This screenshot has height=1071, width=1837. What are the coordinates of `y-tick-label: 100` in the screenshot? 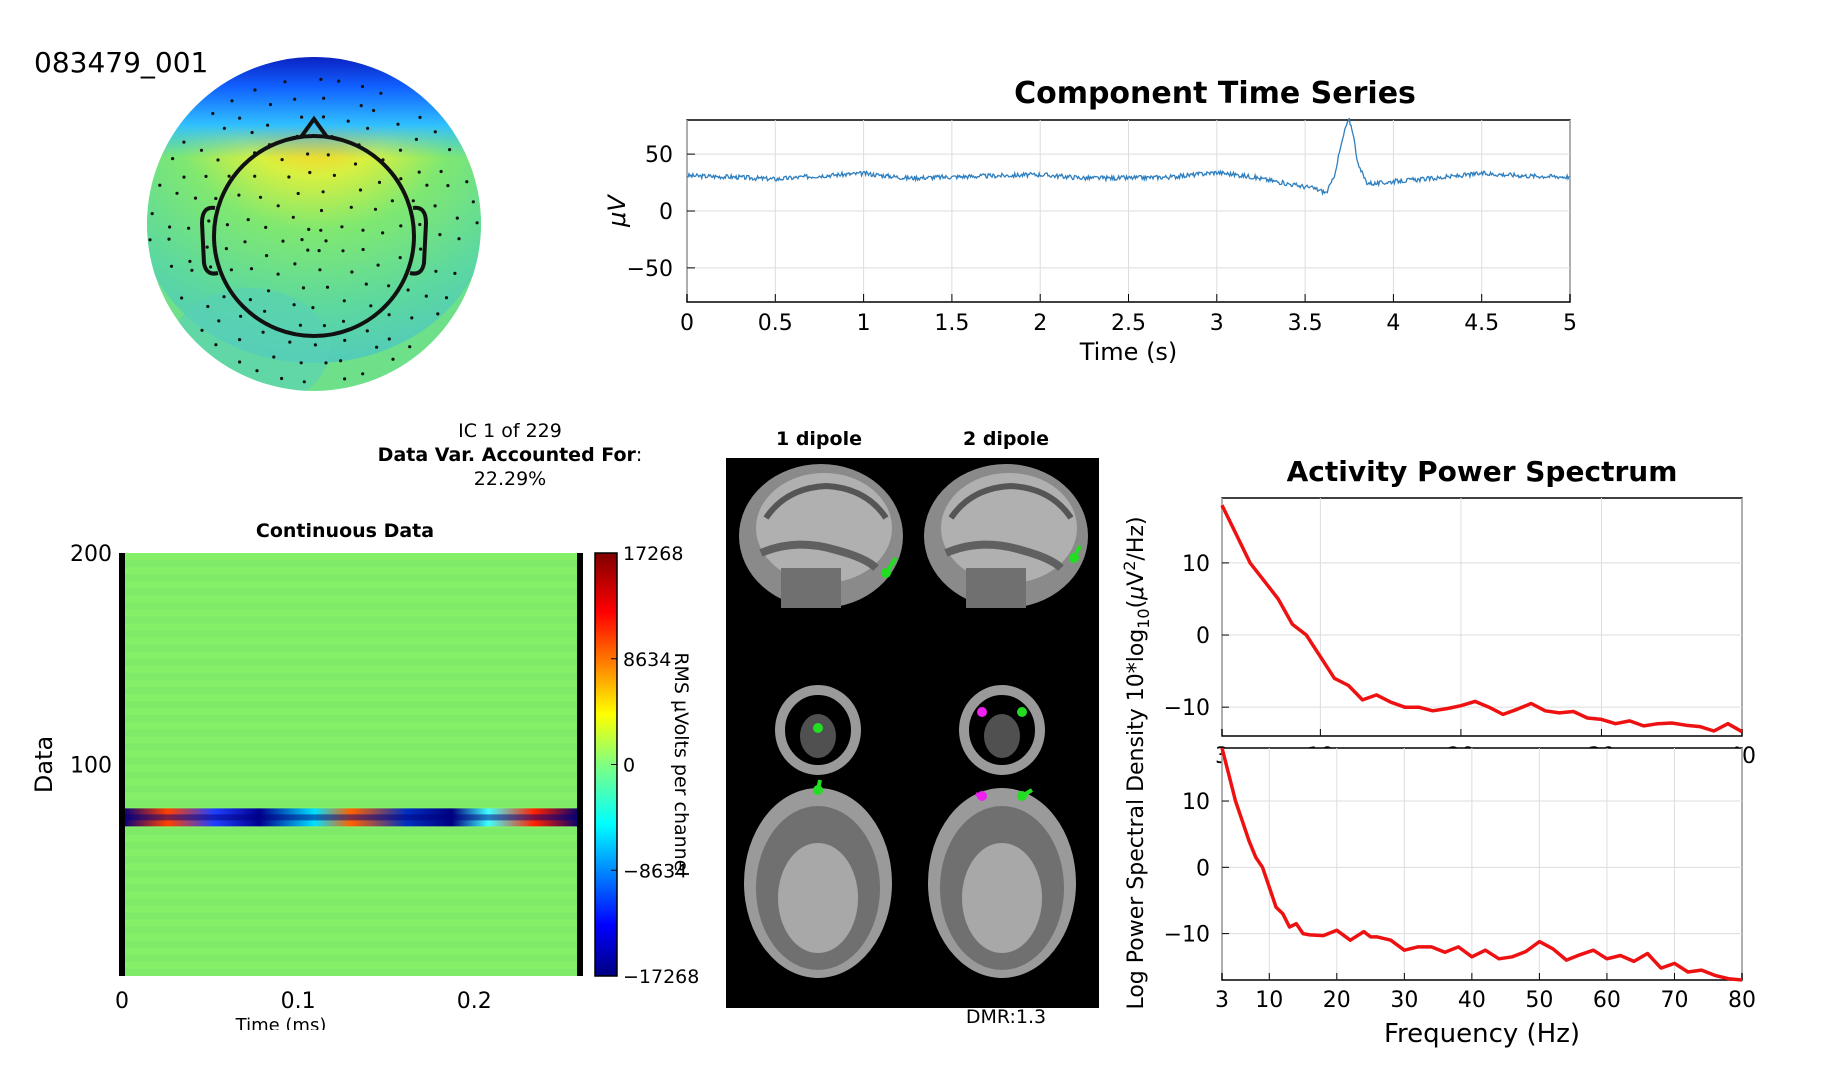 It's located at (91, 766).